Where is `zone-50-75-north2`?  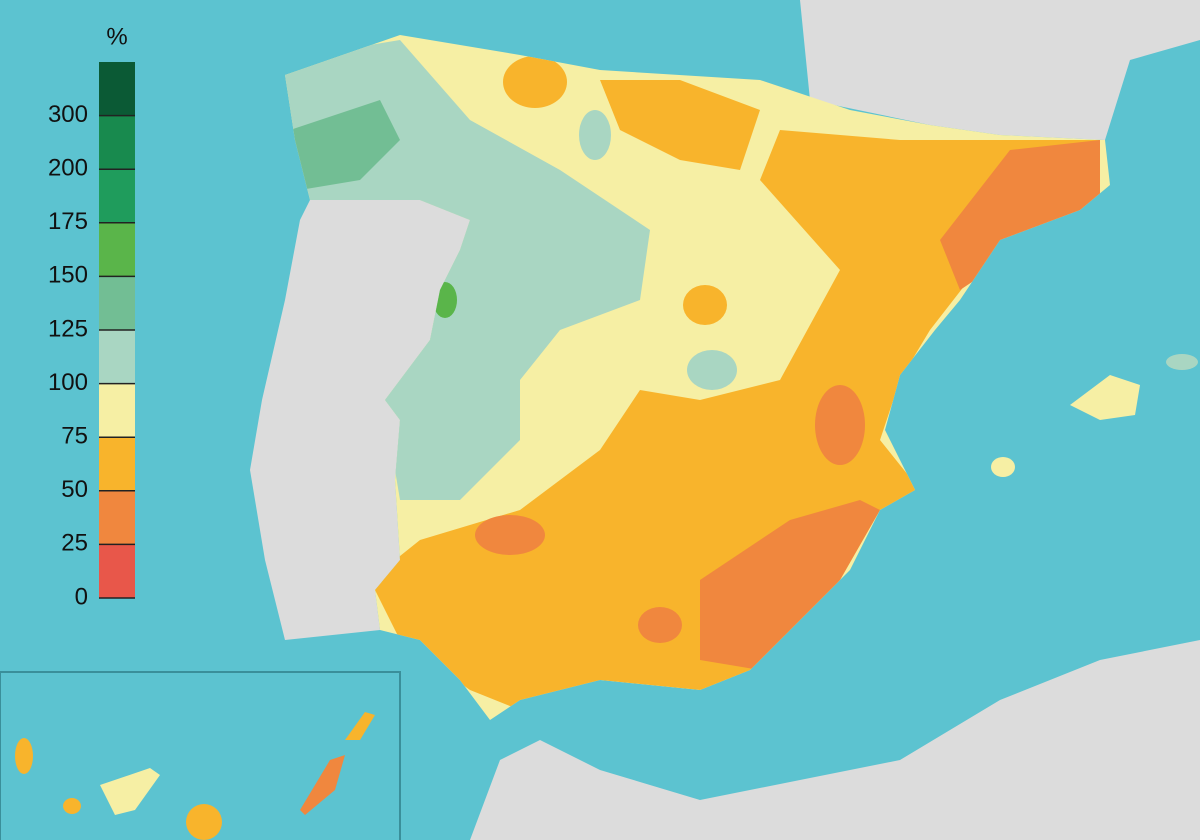 zone-50-75-north2 is located at coordinates (535, 82).